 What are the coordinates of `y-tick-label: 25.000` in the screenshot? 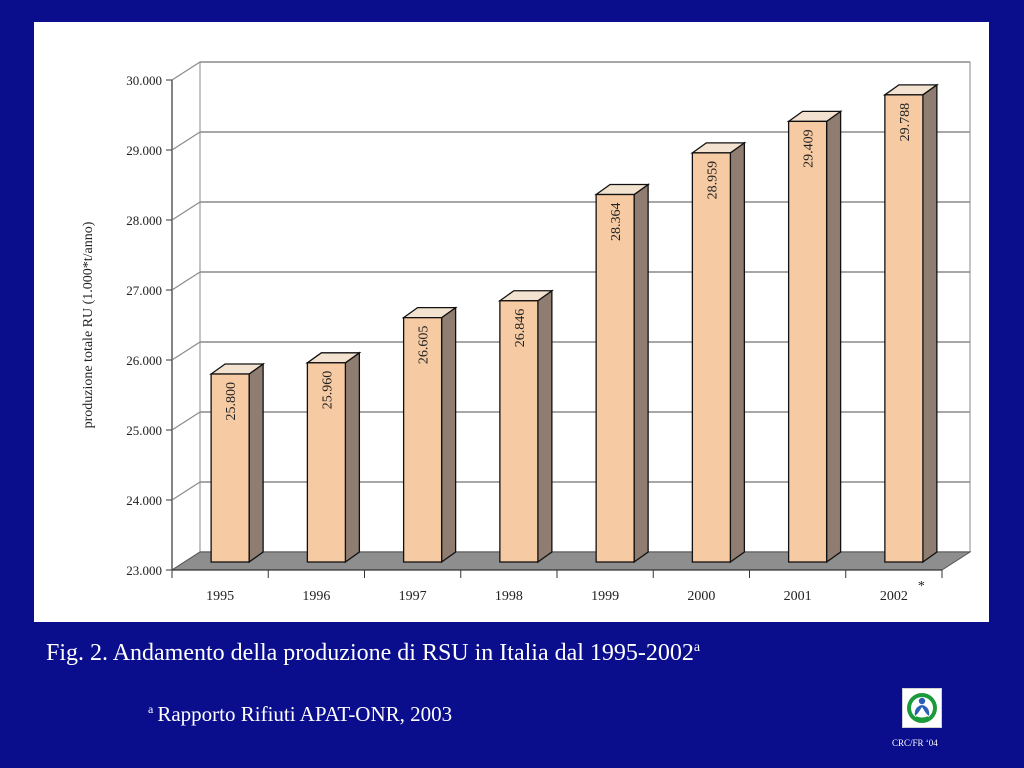 It's located at (144, 430).